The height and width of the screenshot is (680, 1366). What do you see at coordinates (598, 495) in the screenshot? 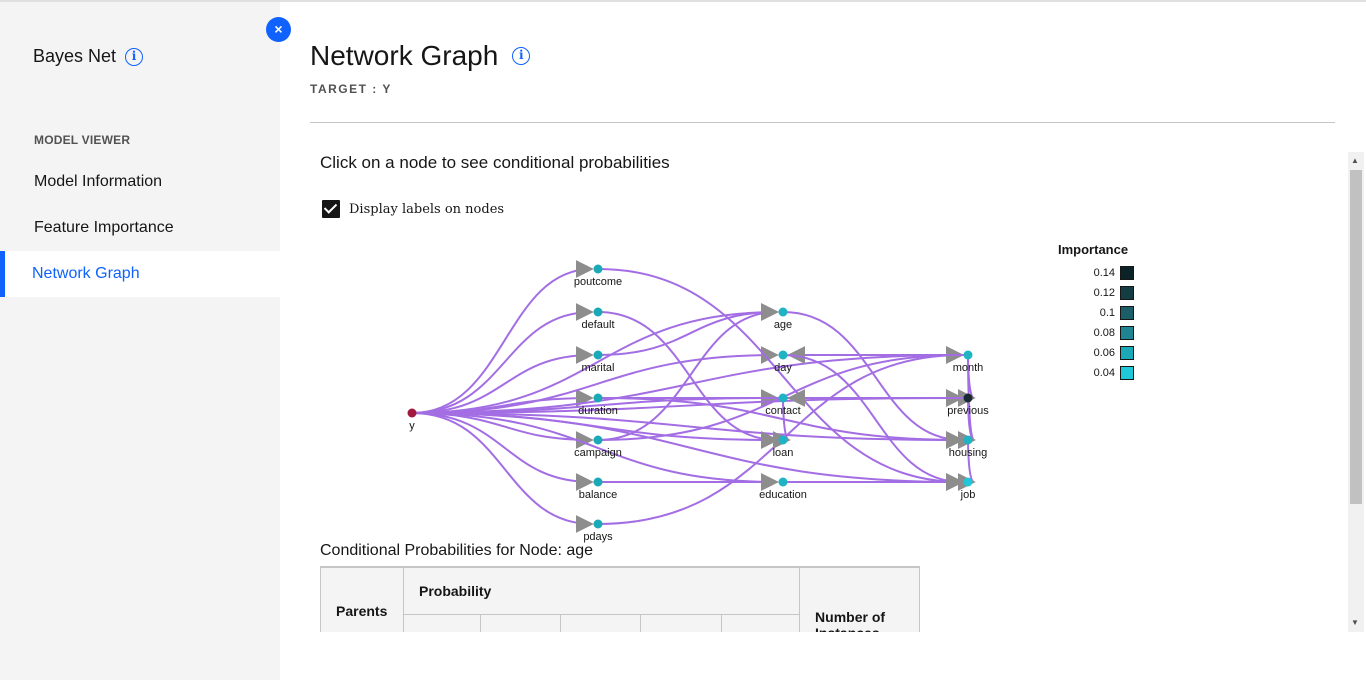
I see `graph-node-label: balance` at bounding box center [598, 495].